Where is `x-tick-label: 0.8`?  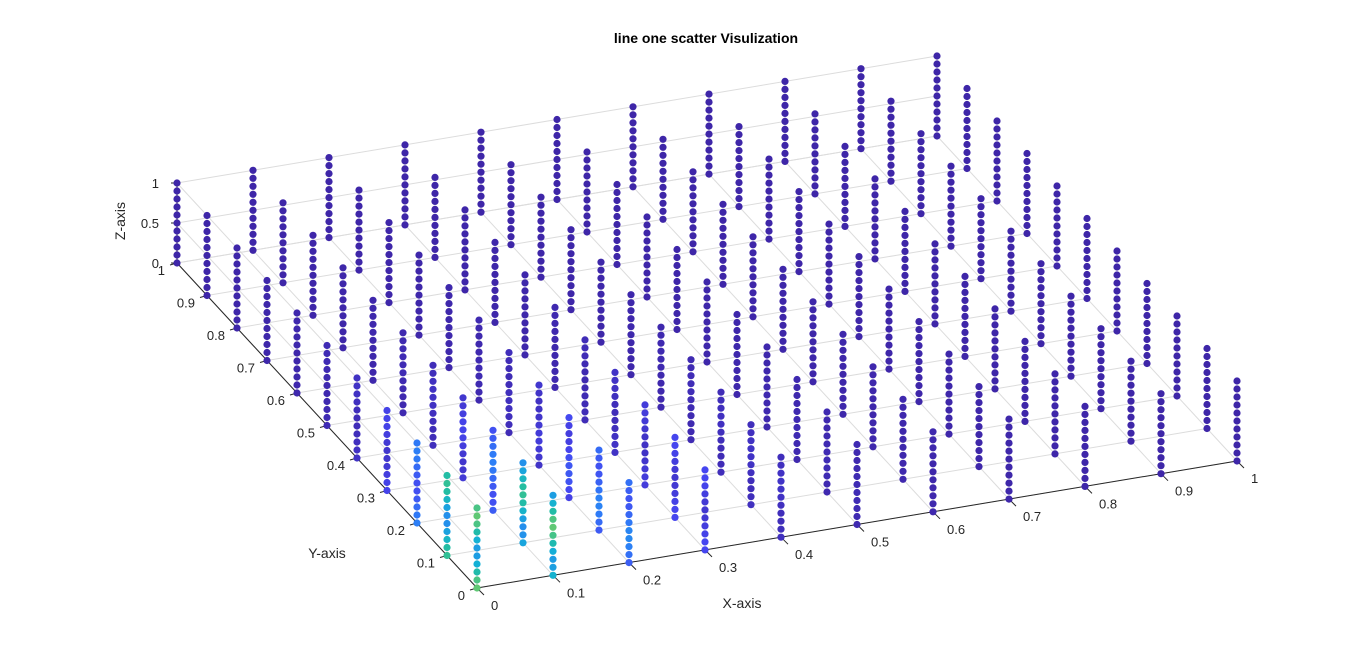 x-tick-label: 0.8 is located at coordinates (1108, 503).